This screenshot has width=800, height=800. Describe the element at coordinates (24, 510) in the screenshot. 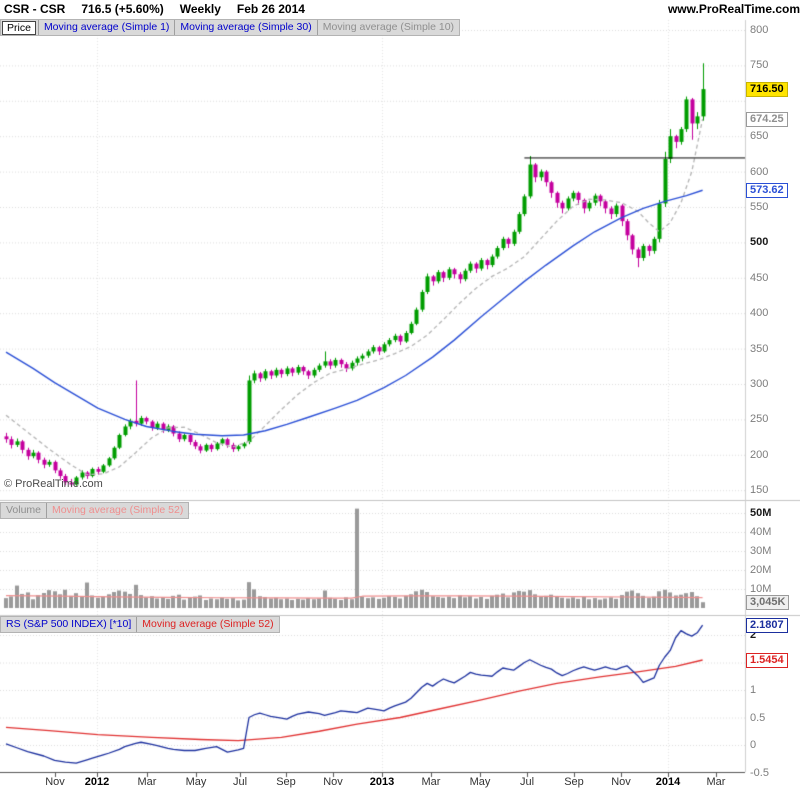

I see `volume-legend-item-volume: Volume` at that location.